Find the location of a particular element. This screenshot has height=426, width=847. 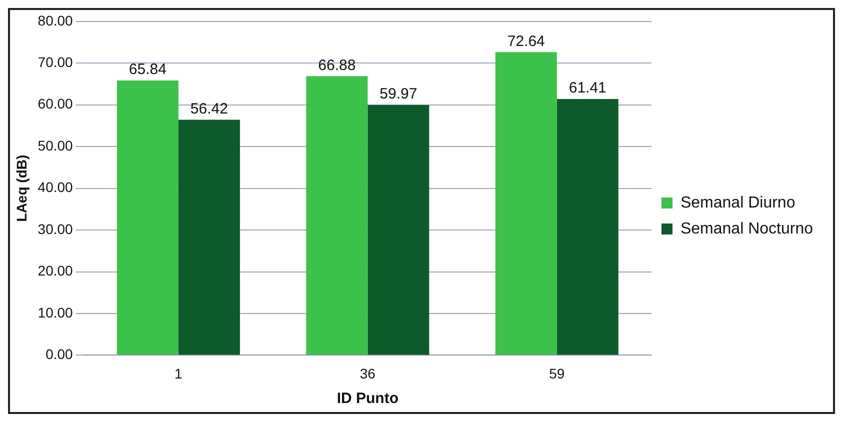

x-tick-label: 59 is located at coordinates (557, 373).